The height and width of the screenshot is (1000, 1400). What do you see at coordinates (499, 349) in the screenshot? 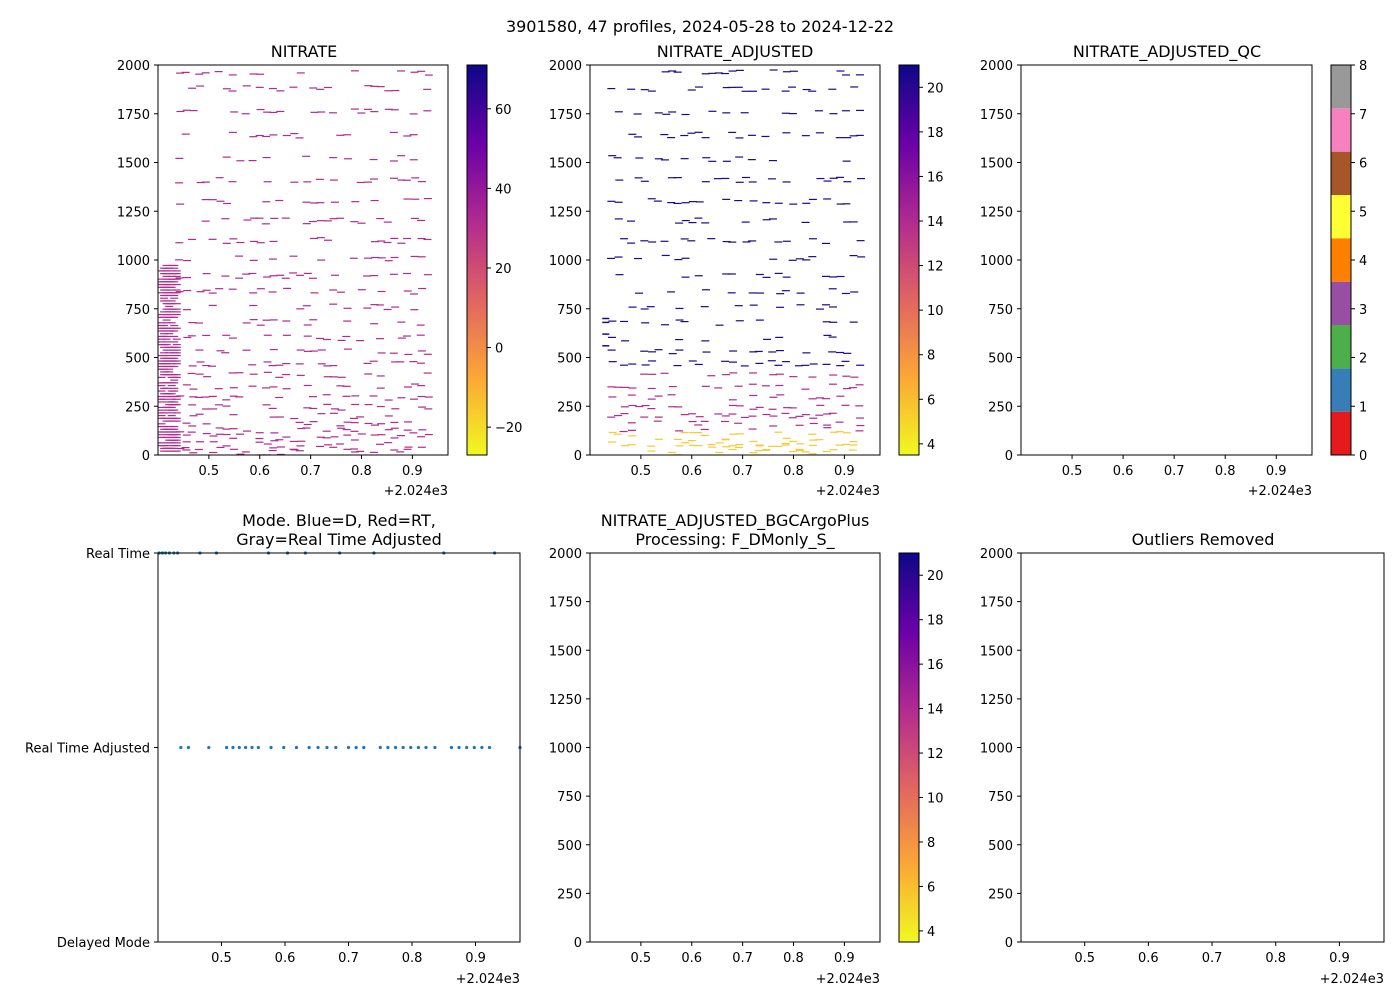
I see `nitrate-cbar-label: 0` at bounding box center [499, 349].